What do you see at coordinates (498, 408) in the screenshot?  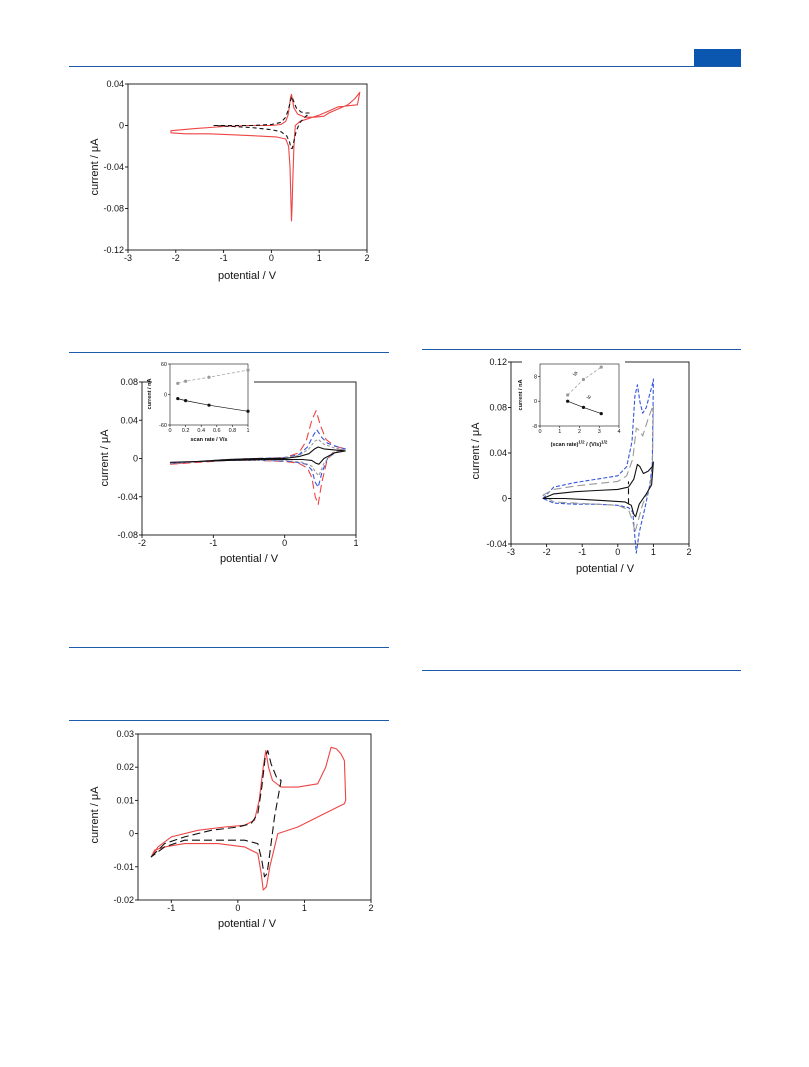 I see `figure-3-y-tick-label: 0.08` at bounding box center [498, 408].